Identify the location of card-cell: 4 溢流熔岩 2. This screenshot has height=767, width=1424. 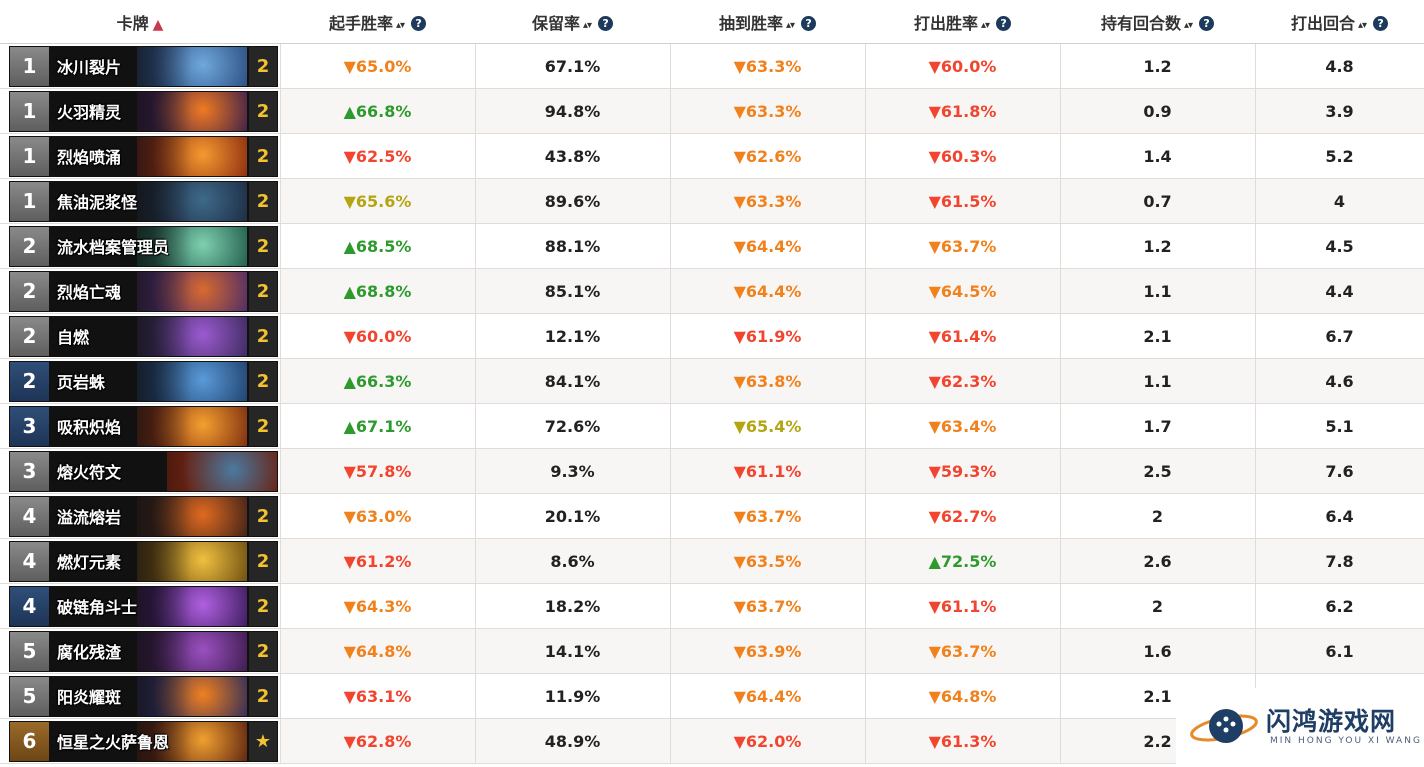
(140, 516).